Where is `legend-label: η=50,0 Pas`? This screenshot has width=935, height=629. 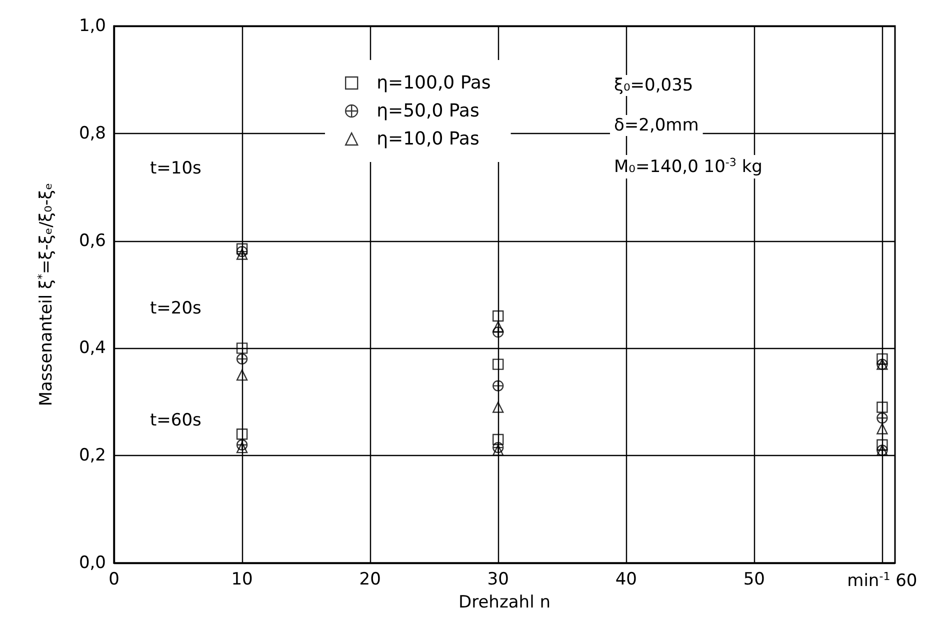 legend-label: η=50,0 Pas is located at coordinates (428, 111).